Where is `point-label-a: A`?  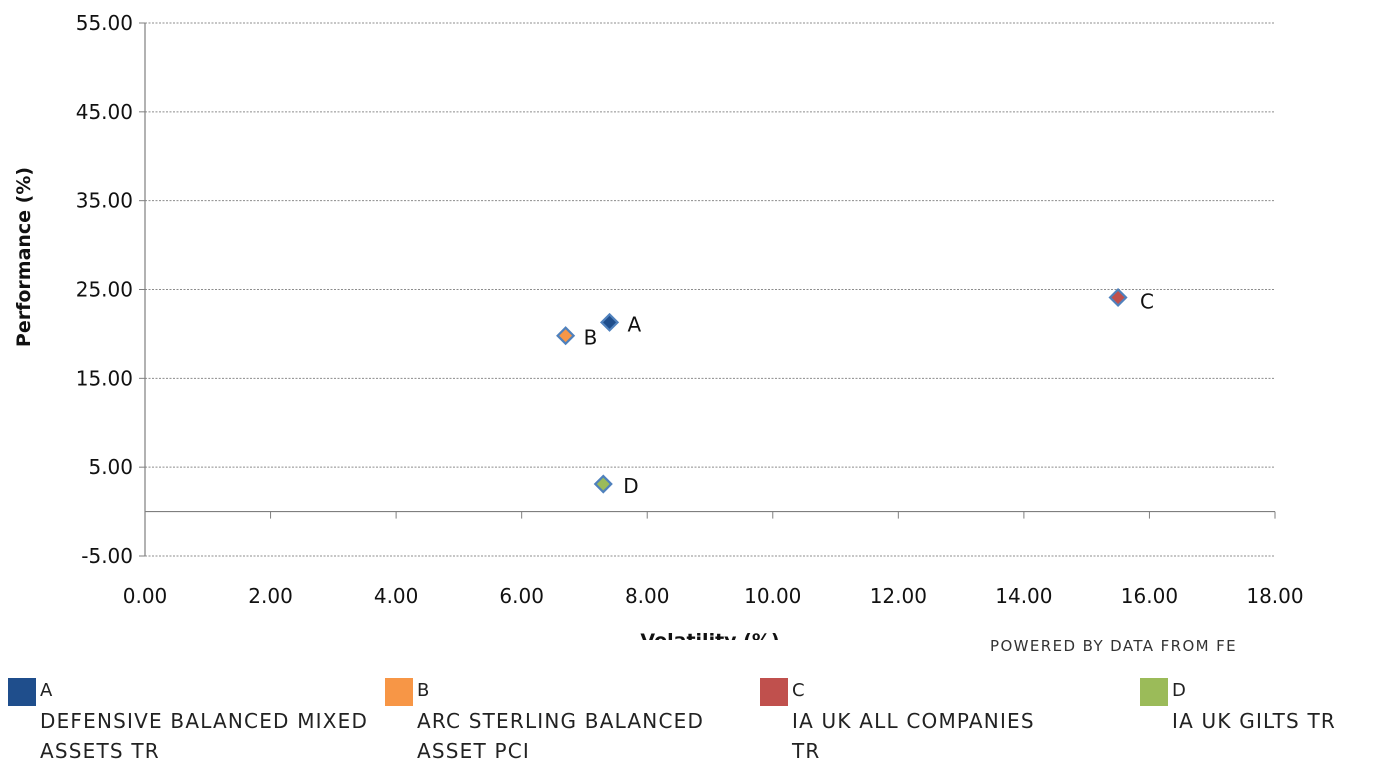
point-label-a: A is located at coordinates (635, 324).